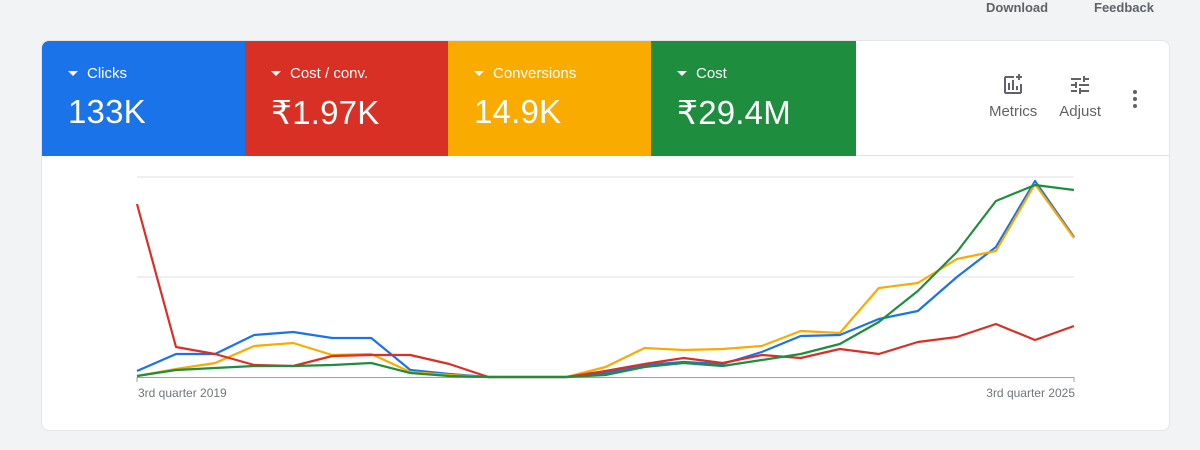 The height and width of the screenshot is (450, 1200). What do you see at coordinates (1135, 99) in the screenshot?
I see `more-vert-icon` at bounding box center [1135, 99].